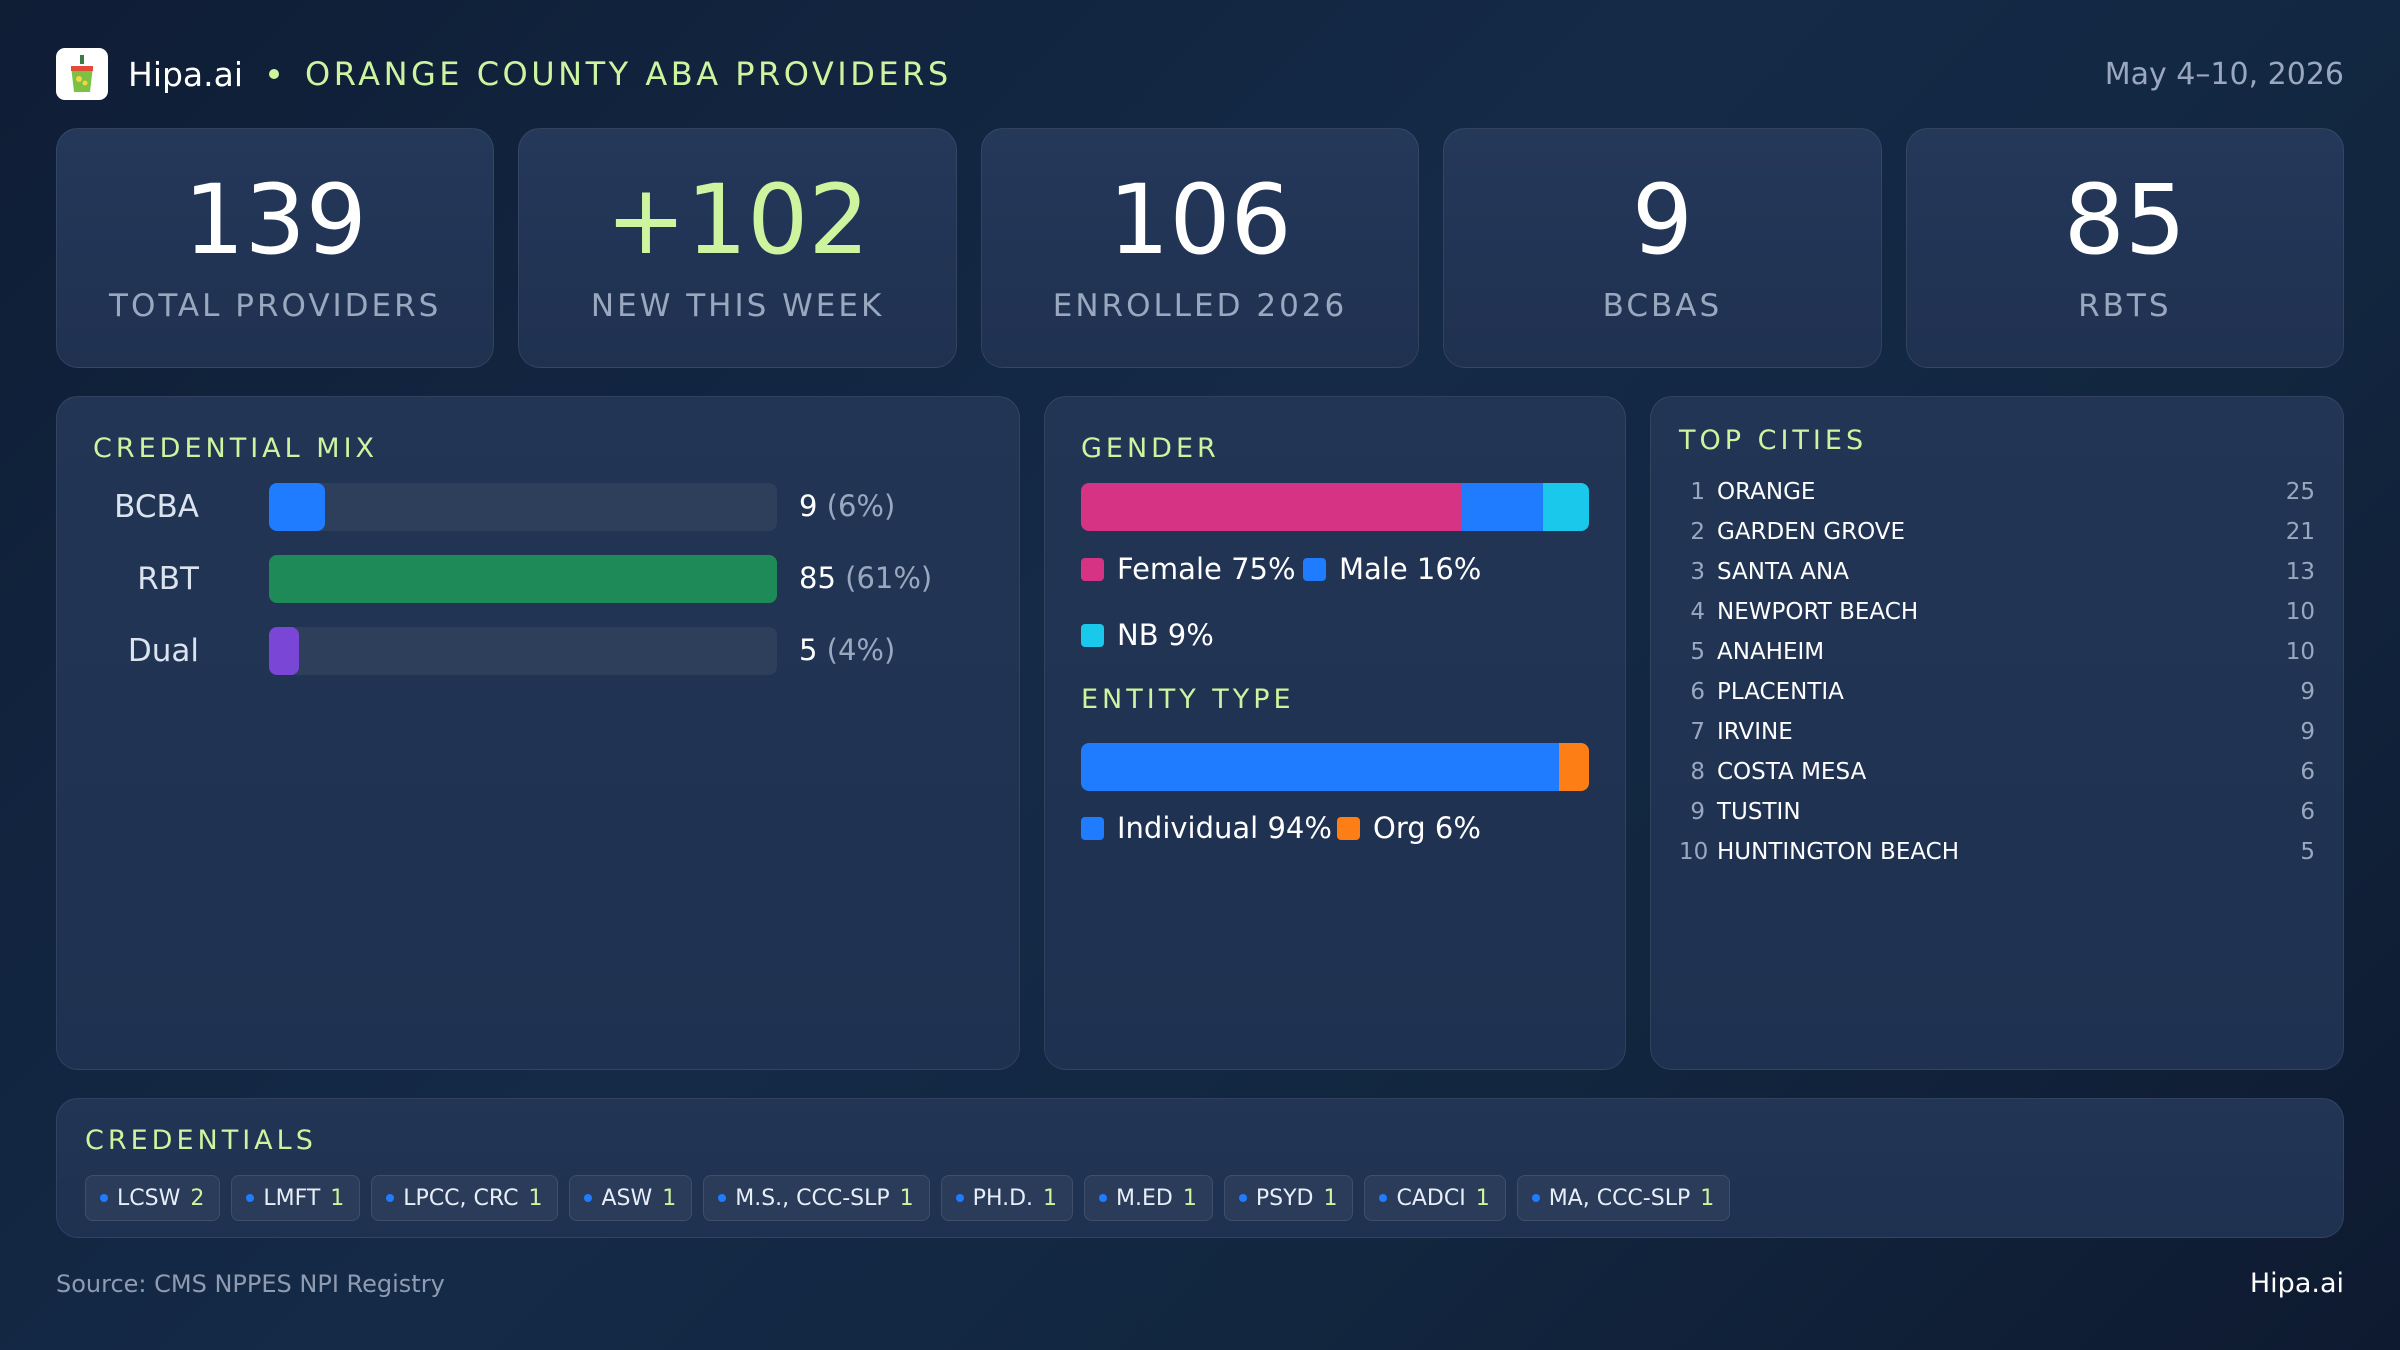  I want to click on city-row: 7 IRVINE 9, so click(1997, 739).